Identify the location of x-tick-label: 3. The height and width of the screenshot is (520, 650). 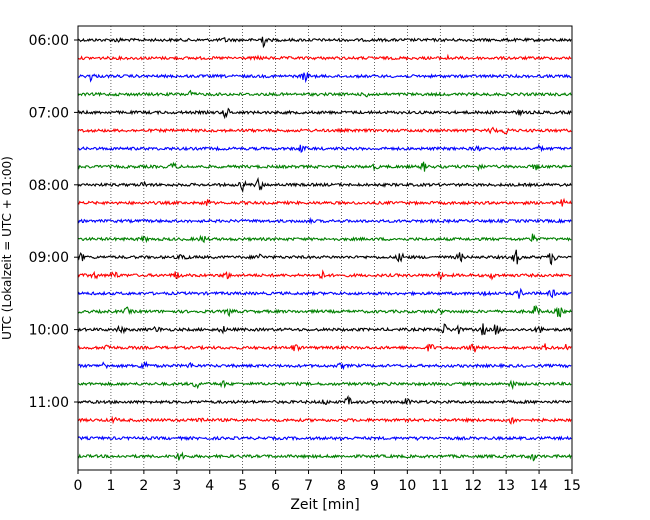
(176, 486).